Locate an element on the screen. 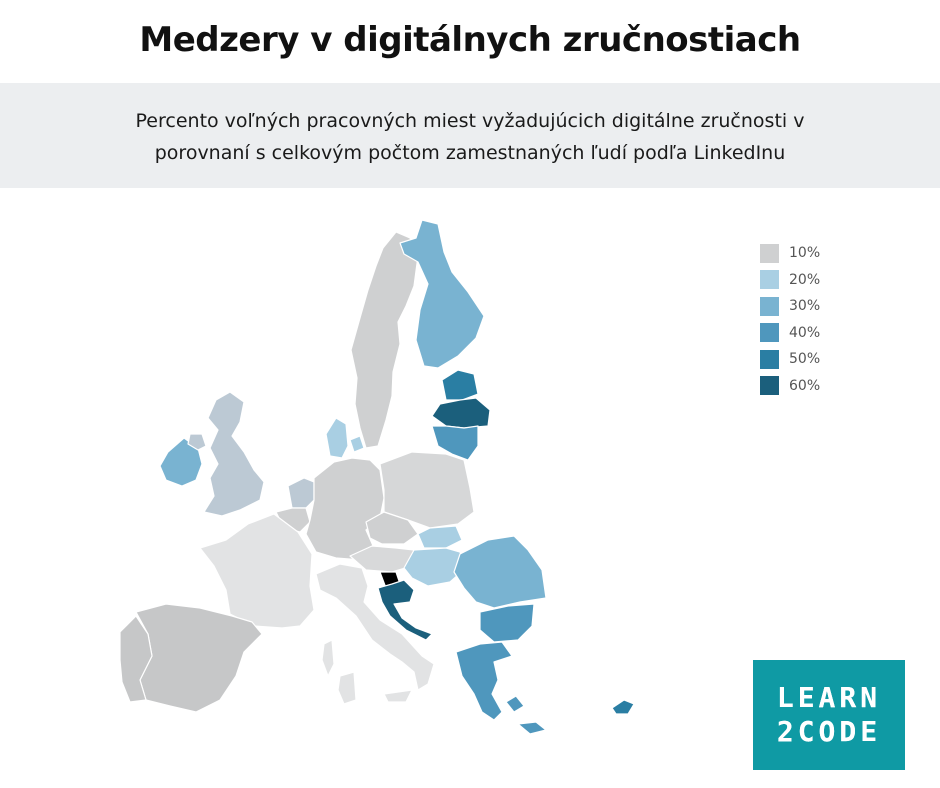 Image resolution: width=940 pixels, height=788 pixels. region-italy is located at coordinates (375, 634).